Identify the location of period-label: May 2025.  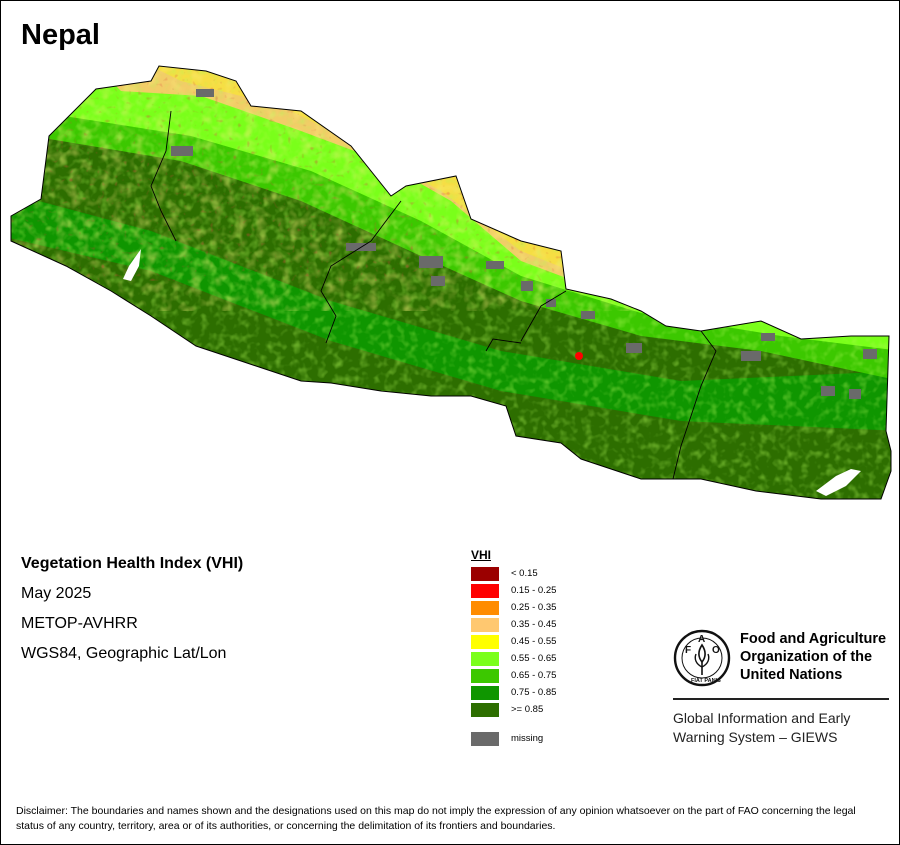
(56, 593).